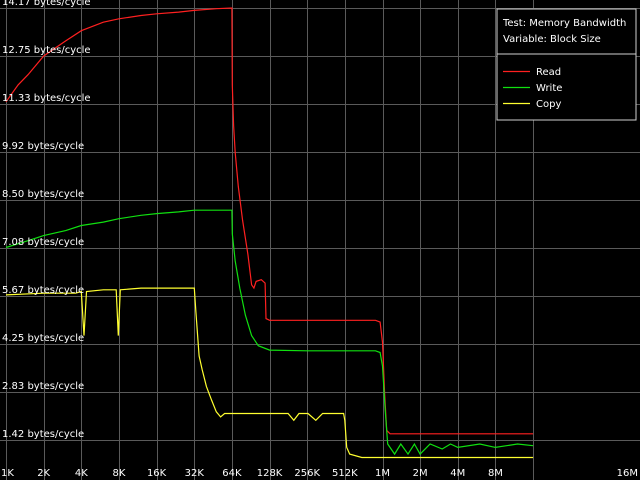  Describe the element at coordinates (43, 242) in the screenshot. I see `y-tick-label: 7.08 bytes/cycle` at that location.